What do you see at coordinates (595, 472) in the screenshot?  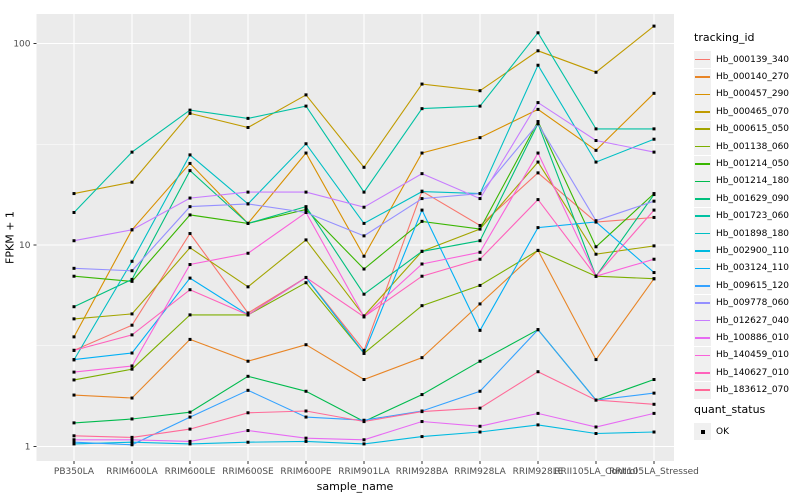 I see `x-tick-label: RRII105LA_Control` at bounding box center [595, 472].